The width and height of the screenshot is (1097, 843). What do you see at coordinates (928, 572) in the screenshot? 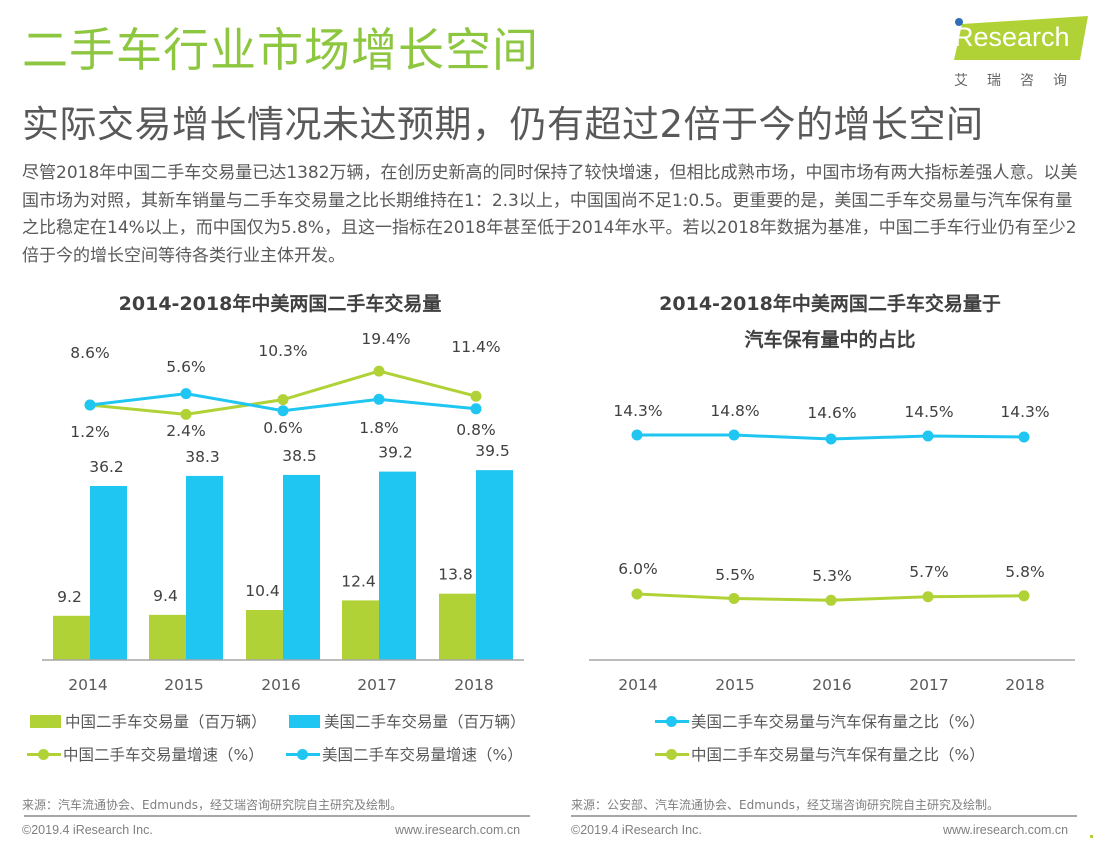
I see `data-label-china-ratio: 5.7%` at bounding box center [928, 572].